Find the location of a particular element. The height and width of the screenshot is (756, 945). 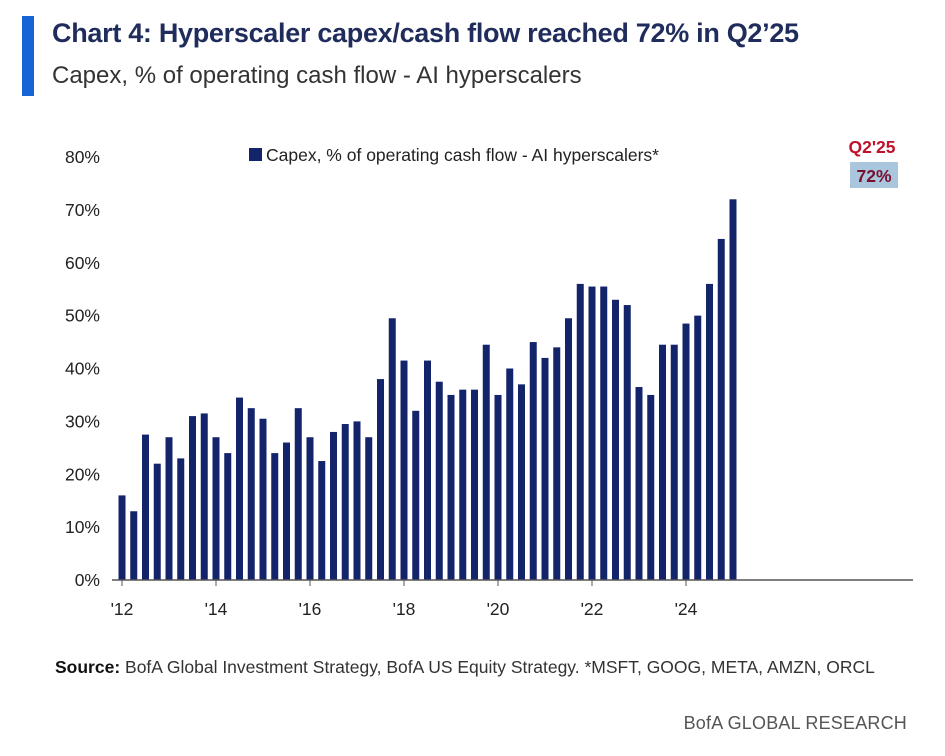

y-tick-label: 20% is located at coordinates (82, 474).